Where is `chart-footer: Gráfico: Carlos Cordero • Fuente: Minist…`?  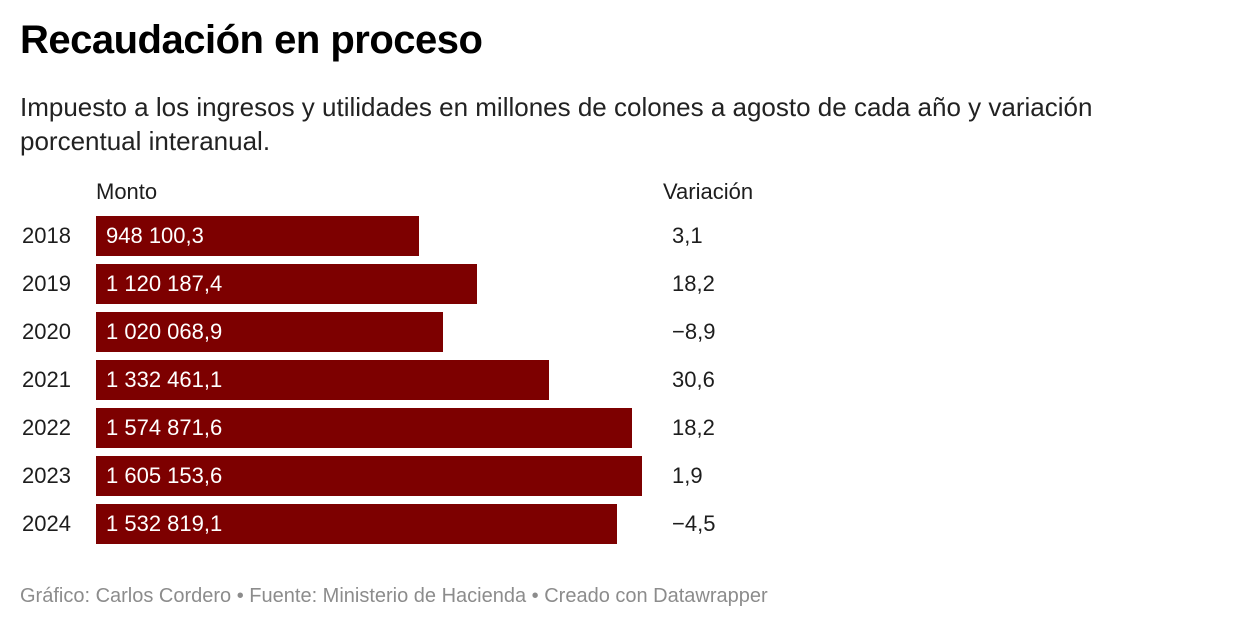 chart-footer: Gráfico: Carlos Cordero • Fuente: Minist… is located at coordinates (394, 596).